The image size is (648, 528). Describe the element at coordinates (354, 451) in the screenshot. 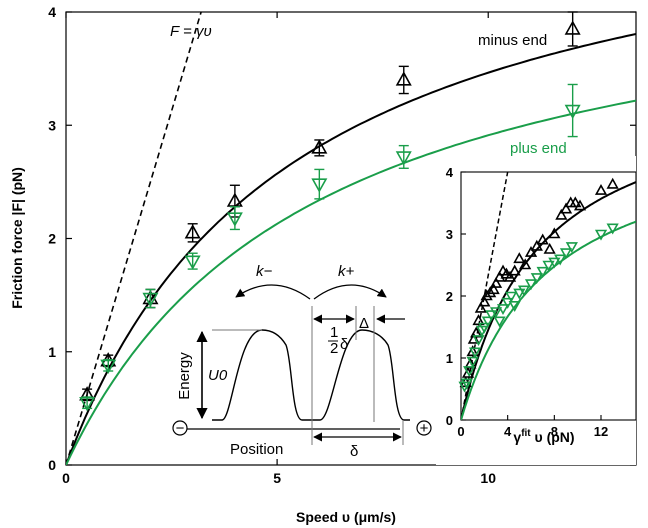

I see `delta-label: δ` at that location.